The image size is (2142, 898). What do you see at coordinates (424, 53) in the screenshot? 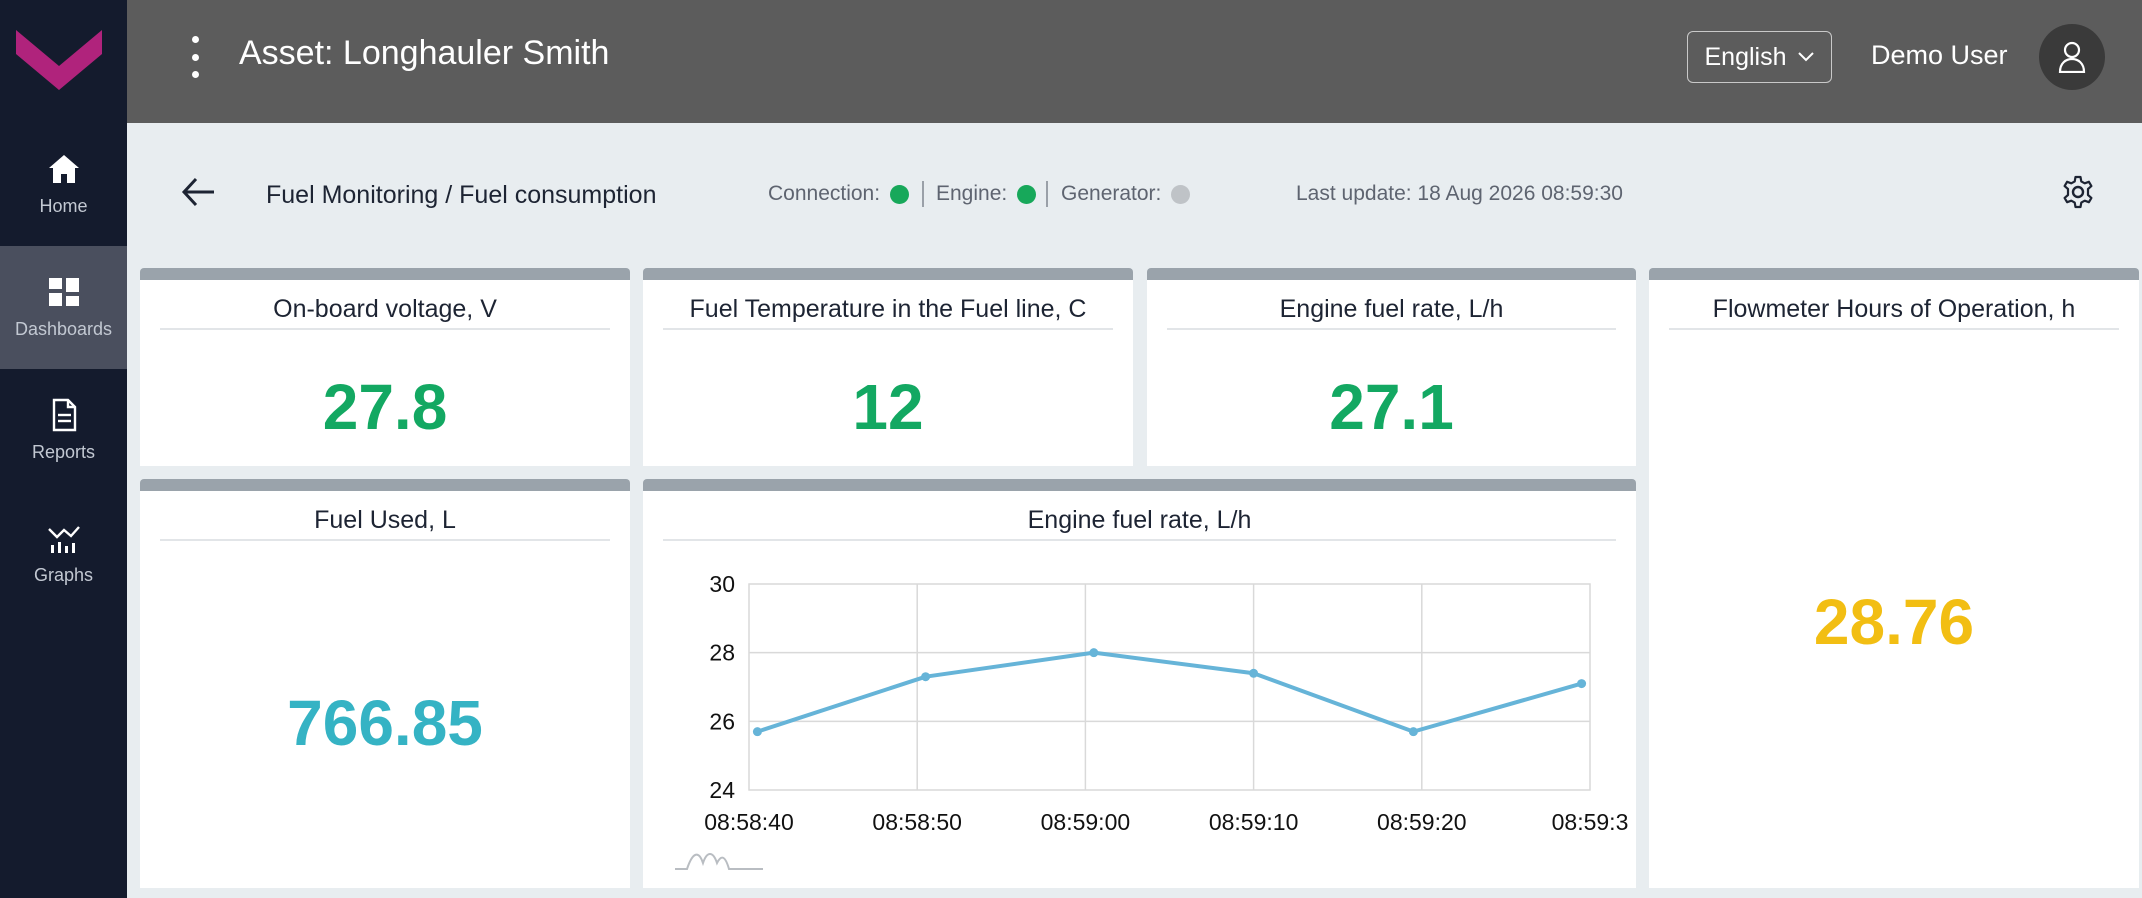
I see `page-title: Asset: Longhauler Smith` at bounding box center [424, 53].